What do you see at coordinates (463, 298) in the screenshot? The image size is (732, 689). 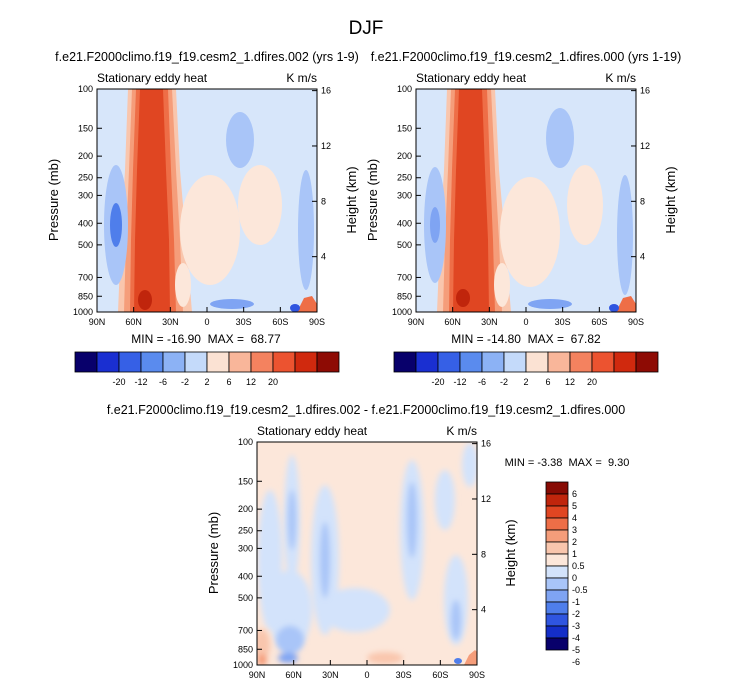 I see `panel-b-core-surface` at bounding box center [463, 298].